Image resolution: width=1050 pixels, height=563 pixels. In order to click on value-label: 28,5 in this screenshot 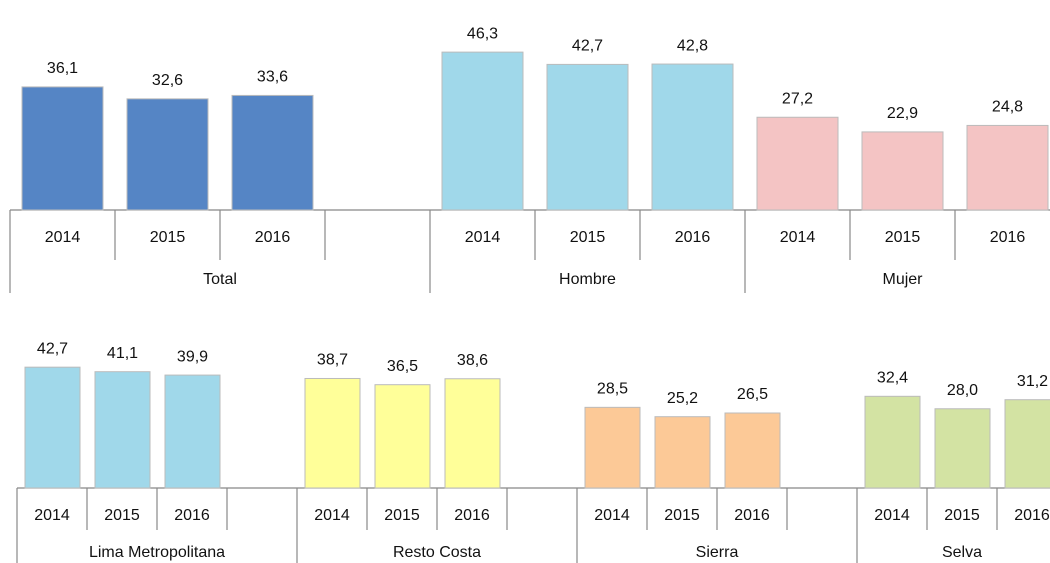, I will do `click(612, 389)`.